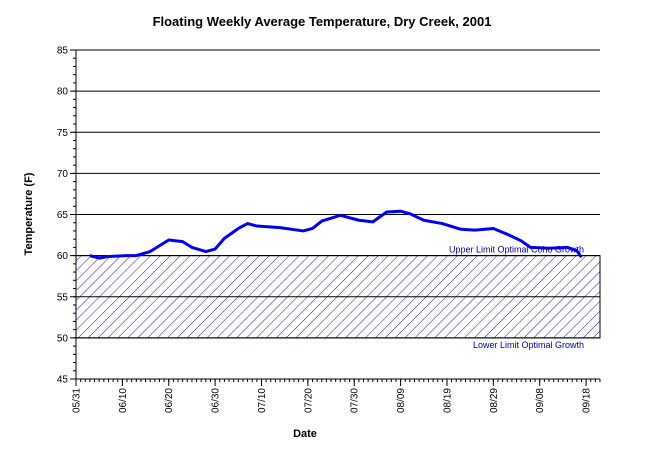 The height and width of the screenshot is (455, 658). Describe the element at coordinates (63, 133) in the screenshot. I see `y-tick-label: 75` at that location.